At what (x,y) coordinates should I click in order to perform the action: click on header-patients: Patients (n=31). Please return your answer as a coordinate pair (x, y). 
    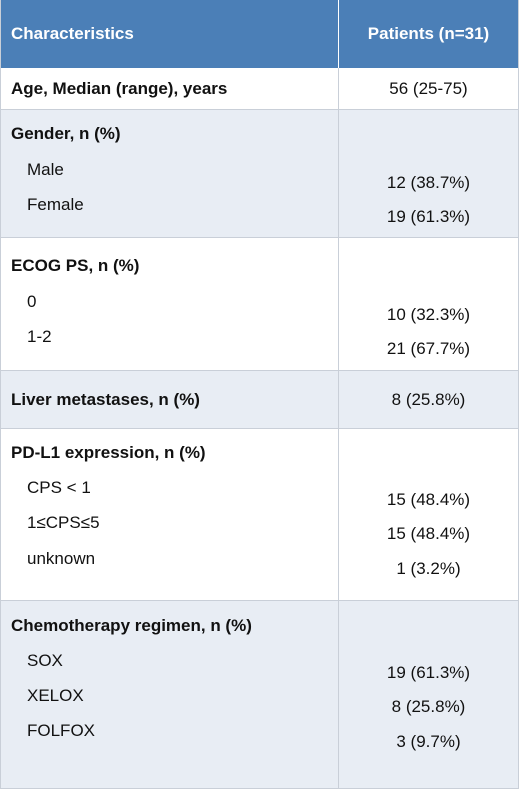
    Looking at the image, I should click on (428, 34).